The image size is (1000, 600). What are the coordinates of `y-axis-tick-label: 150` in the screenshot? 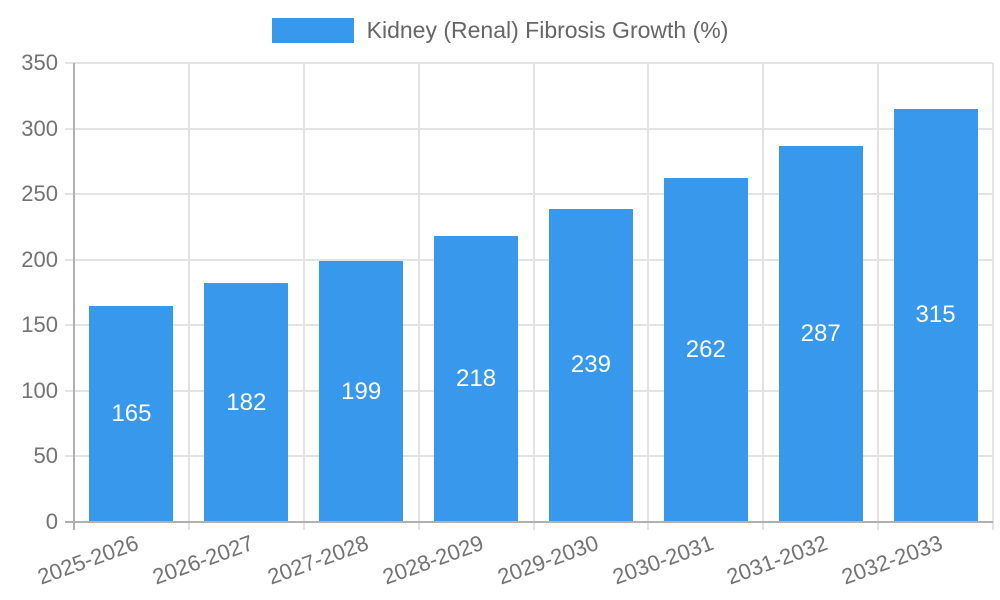 It's located at (39, 325).